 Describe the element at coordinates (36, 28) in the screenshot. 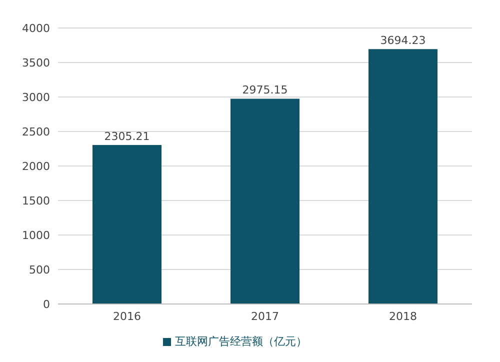

I see `y-tick-label: 4000` at that location.